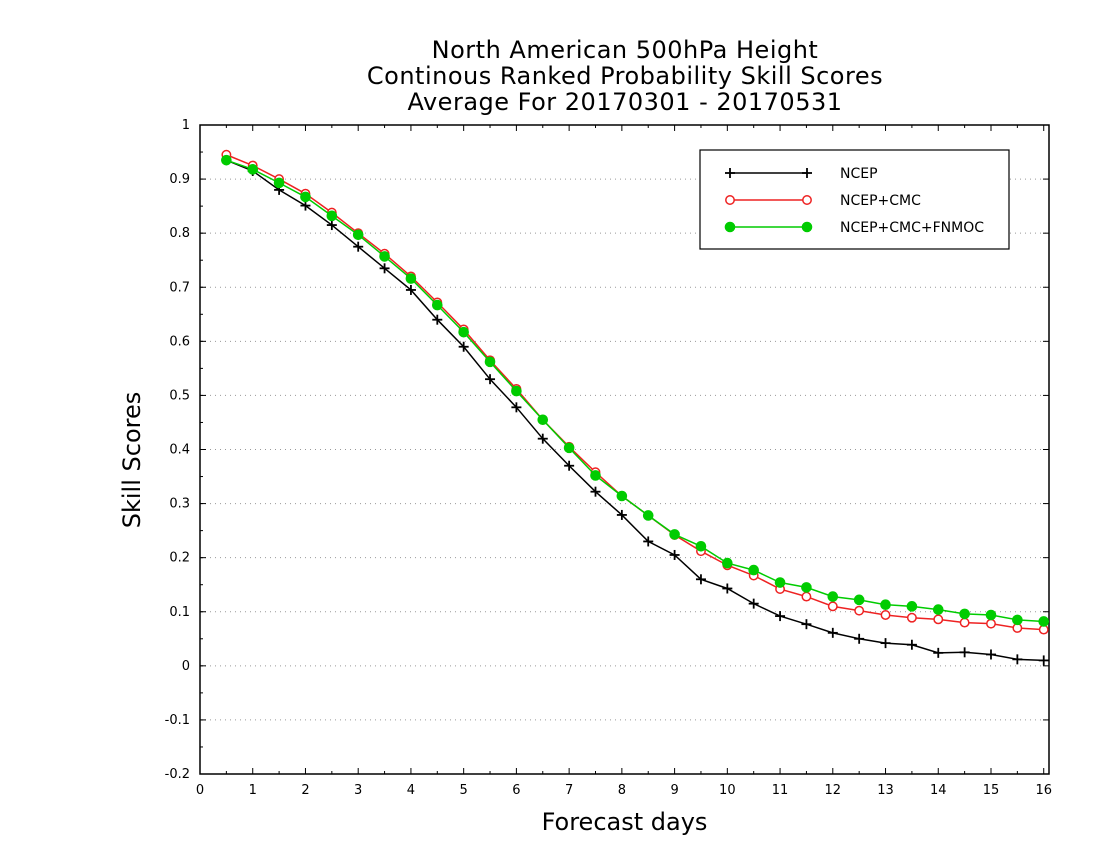 This screenshot has width=1100, height=850. What do you see at coordinates (625, 50) in the screenshot?
I see `chart-title-line-1: North American 500hPa Height` at bounding box center [625, 50].